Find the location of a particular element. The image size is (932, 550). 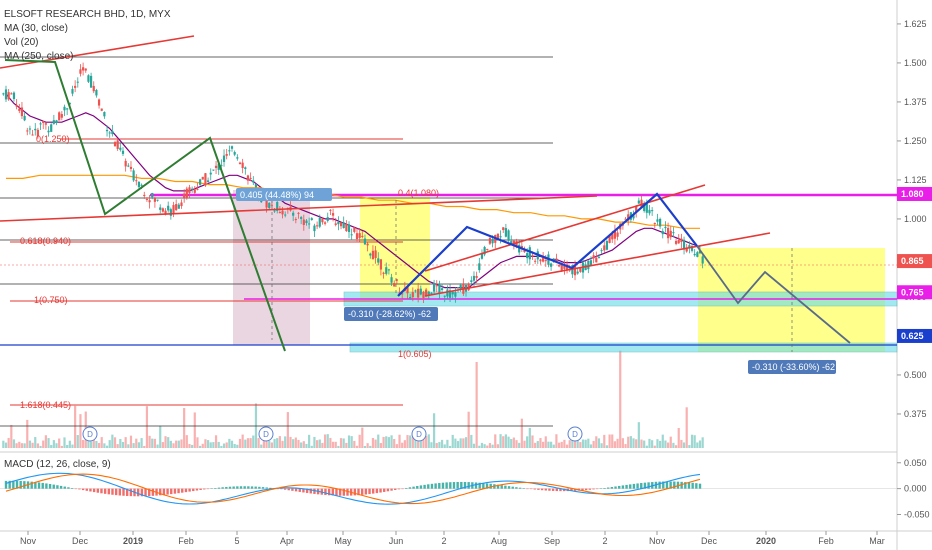

legend-ma30: MA (30, close) is located at coordinates (36, 28).